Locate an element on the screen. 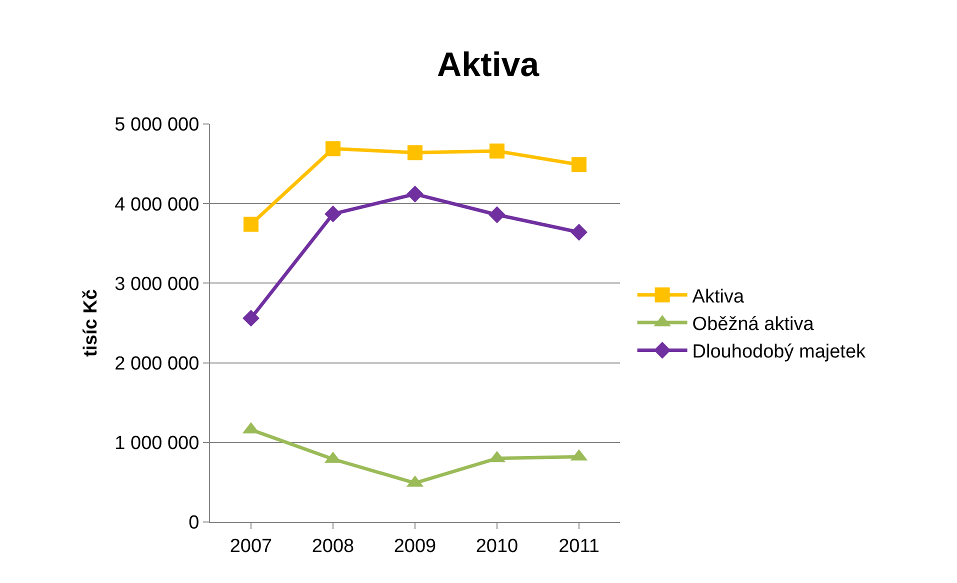 This screenshot has height=583, width=957. y-axis-title: tisíc Kč is located at coordinates (91, 322).